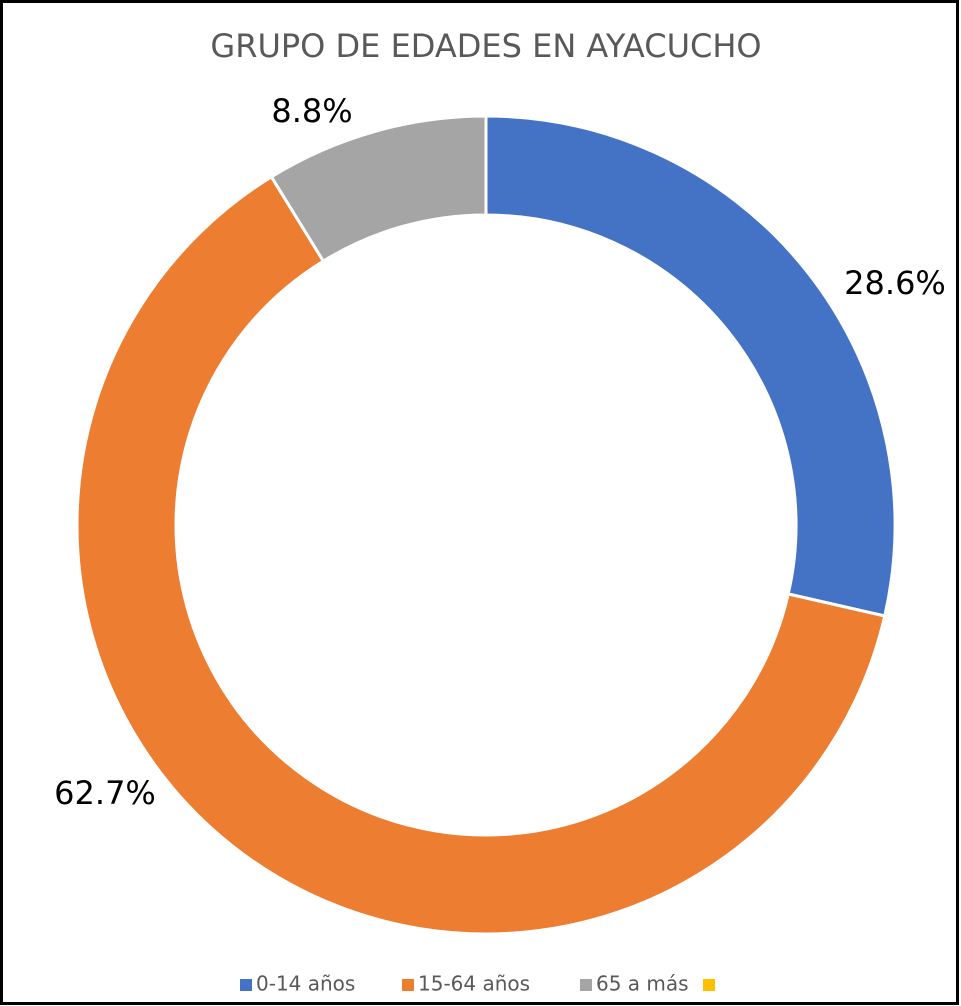 The image size is (961, 1006). What do you see at coordinates (105, 793) in the screenshot?
I see `data-label: 62.7%` at bounding box center [105, 793].